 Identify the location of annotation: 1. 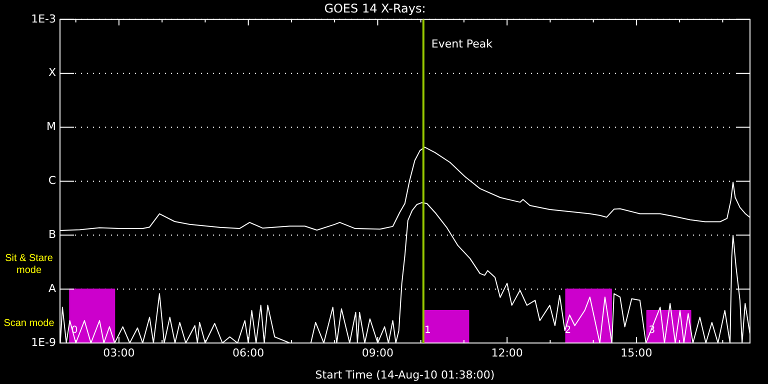
(427, 330).